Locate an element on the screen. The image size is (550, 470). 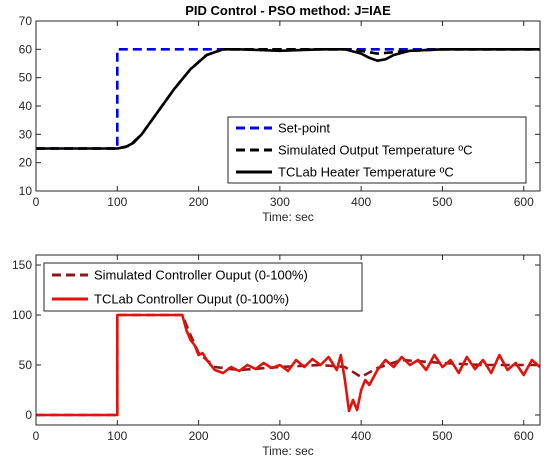
y-tick-label: 0 is located at coordinates (28, 415).